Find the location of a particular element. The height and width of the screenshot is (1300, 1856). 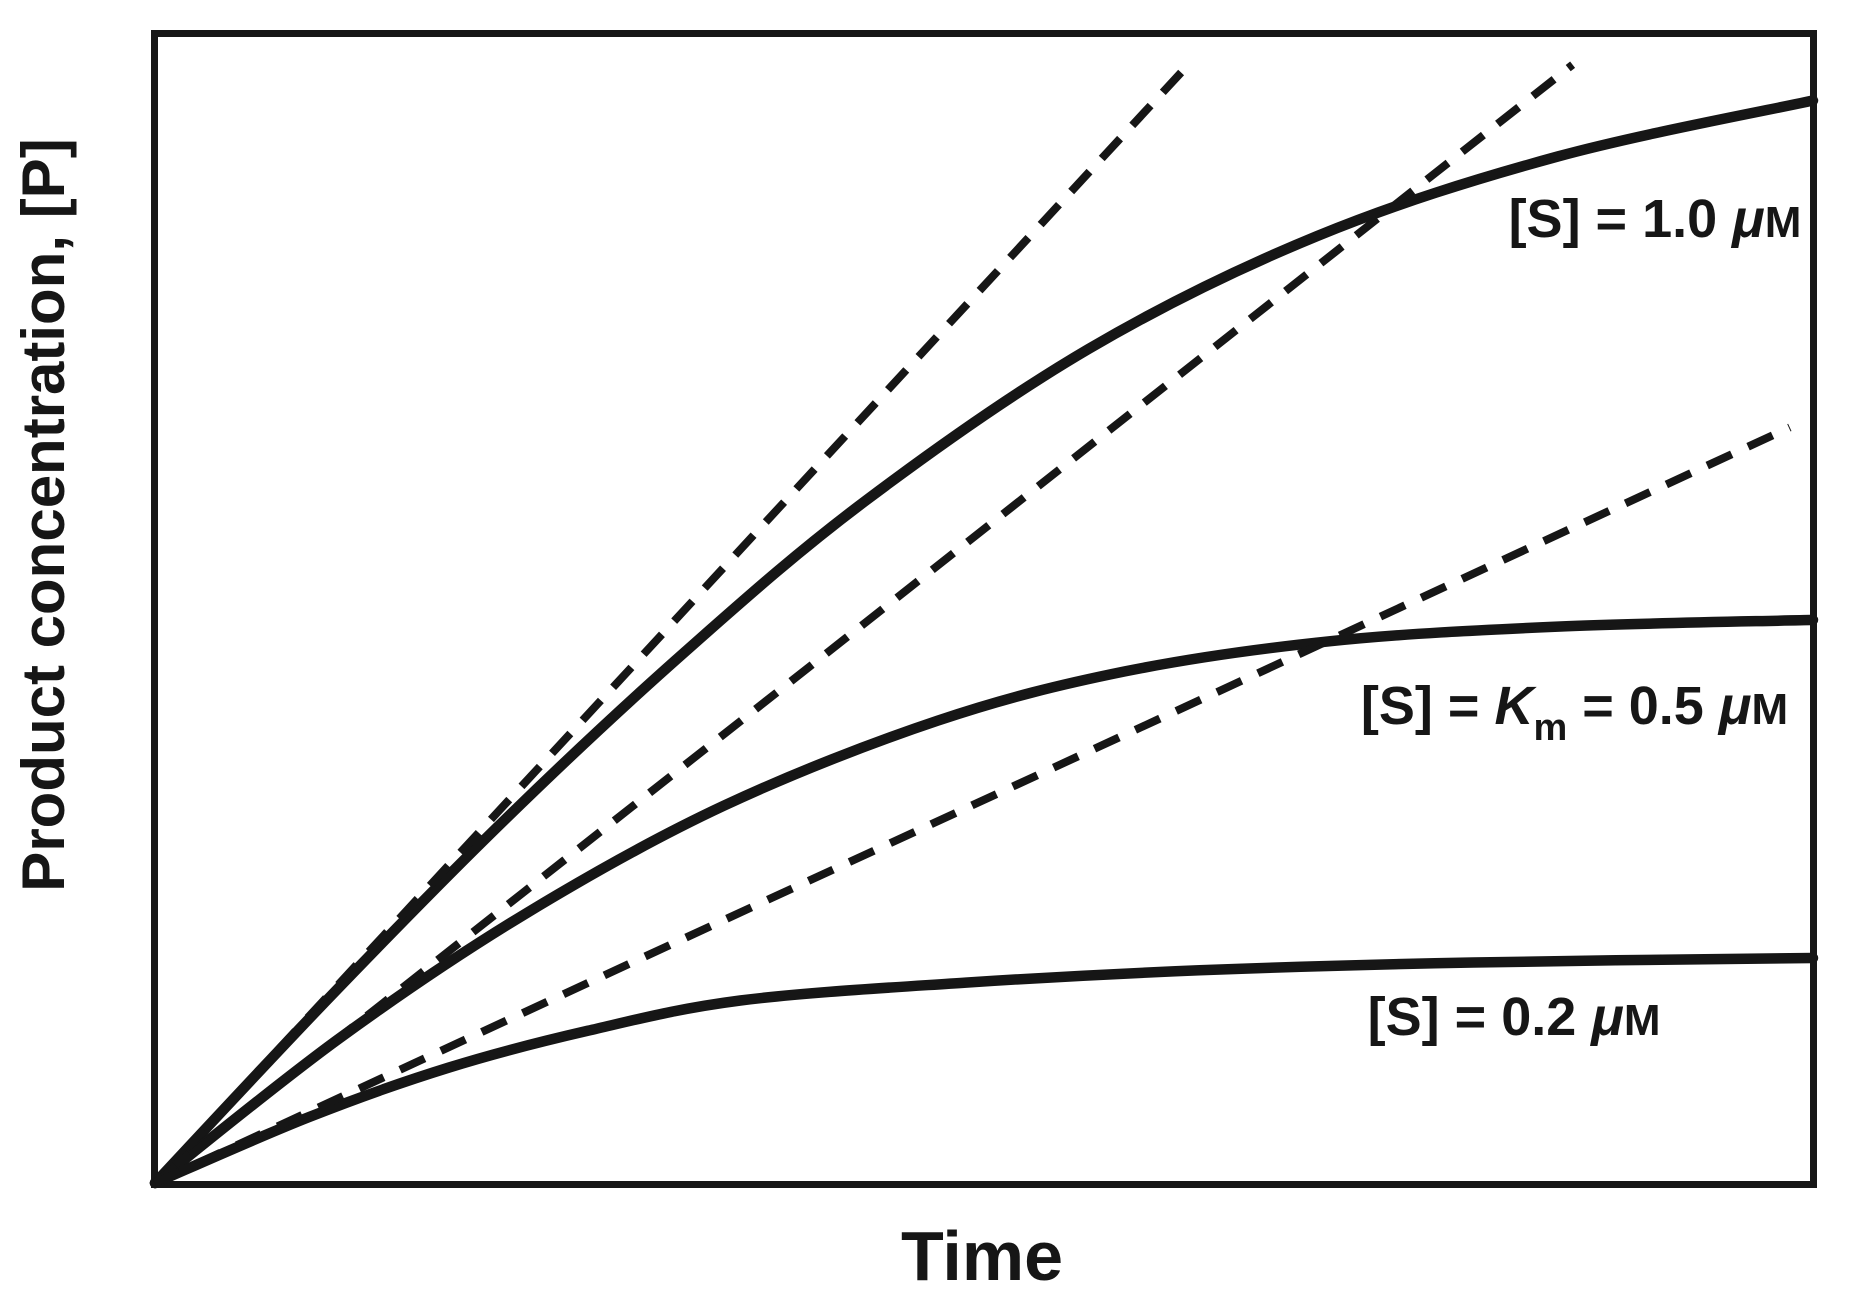

label-s-km-0_5uM-part: M is located at coordinates (1769, 709).